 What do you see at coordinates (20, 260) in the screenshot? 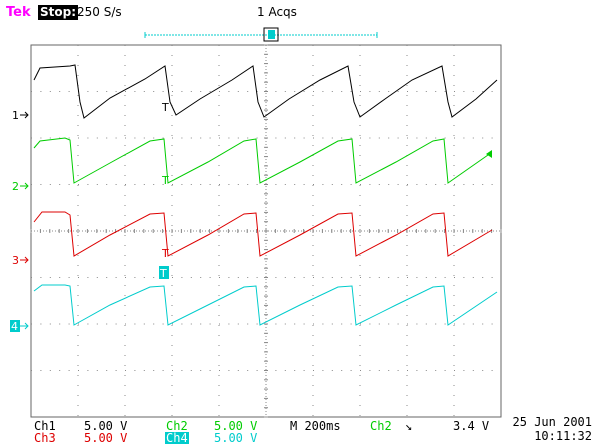
I see `ch3-marker: 3` at bounding box center [20, 260].